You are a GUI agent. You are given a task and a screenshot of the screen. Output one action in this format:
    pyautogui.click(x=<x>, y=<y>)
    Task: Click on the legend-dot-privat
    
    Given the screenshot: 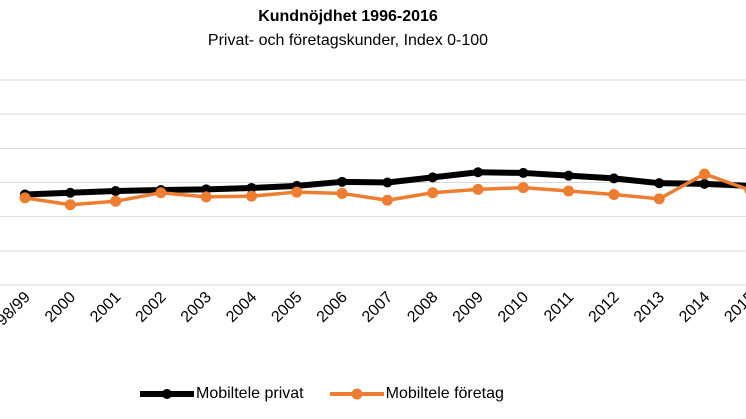 What is the action you would take?
    pyautogui.click(x=167, y=394)
    